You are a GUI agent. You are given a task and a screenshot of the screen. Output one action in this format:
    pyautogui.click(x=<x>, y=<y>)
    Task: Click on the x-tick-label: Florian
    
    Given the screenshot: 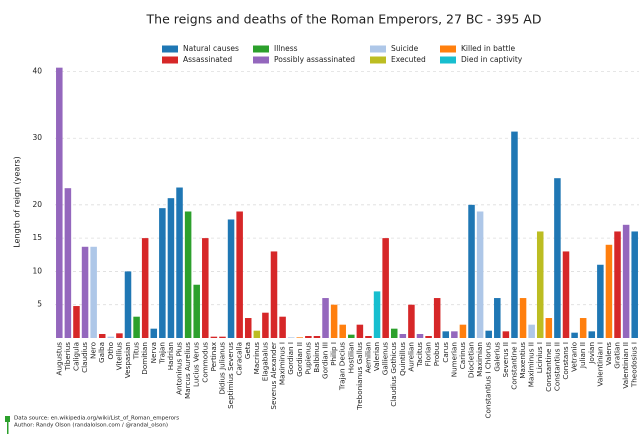 What is the action you would take?
    pyautogui.click(x=428, y=354)
    